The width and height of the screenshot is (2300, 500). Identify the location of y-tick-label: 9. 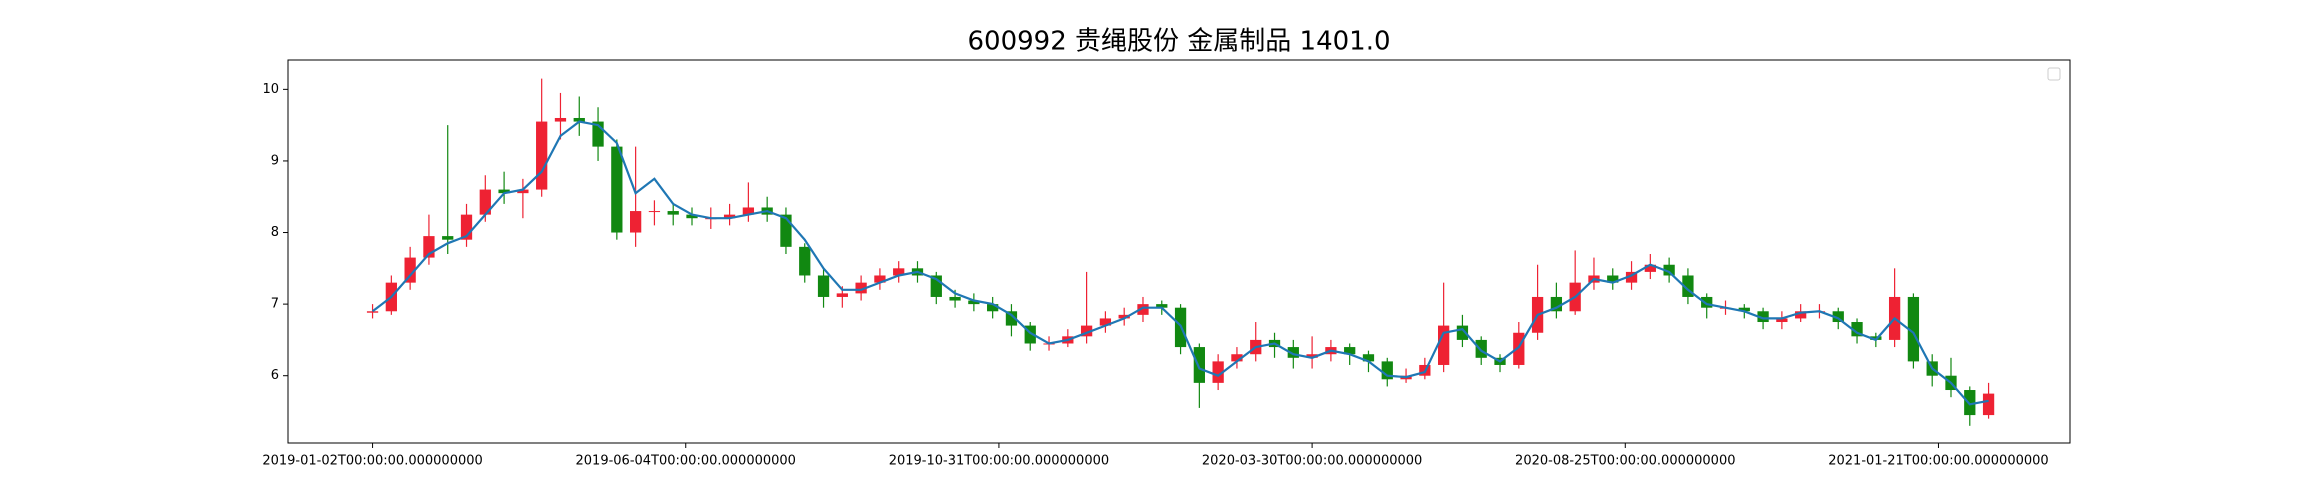
(275, 160).